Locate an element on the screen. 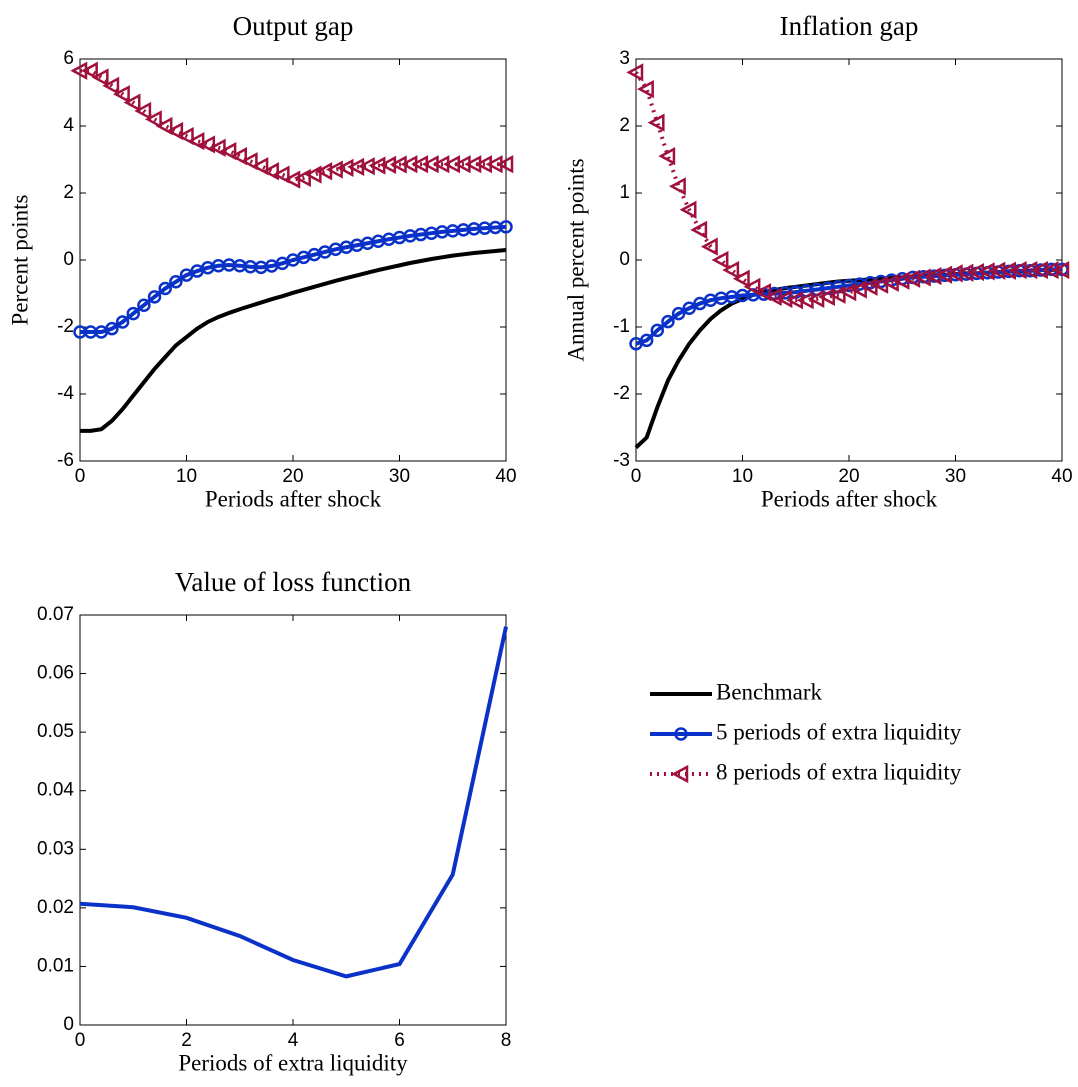  y-tick-label: 0.07 is located at coordinates (55, 614).